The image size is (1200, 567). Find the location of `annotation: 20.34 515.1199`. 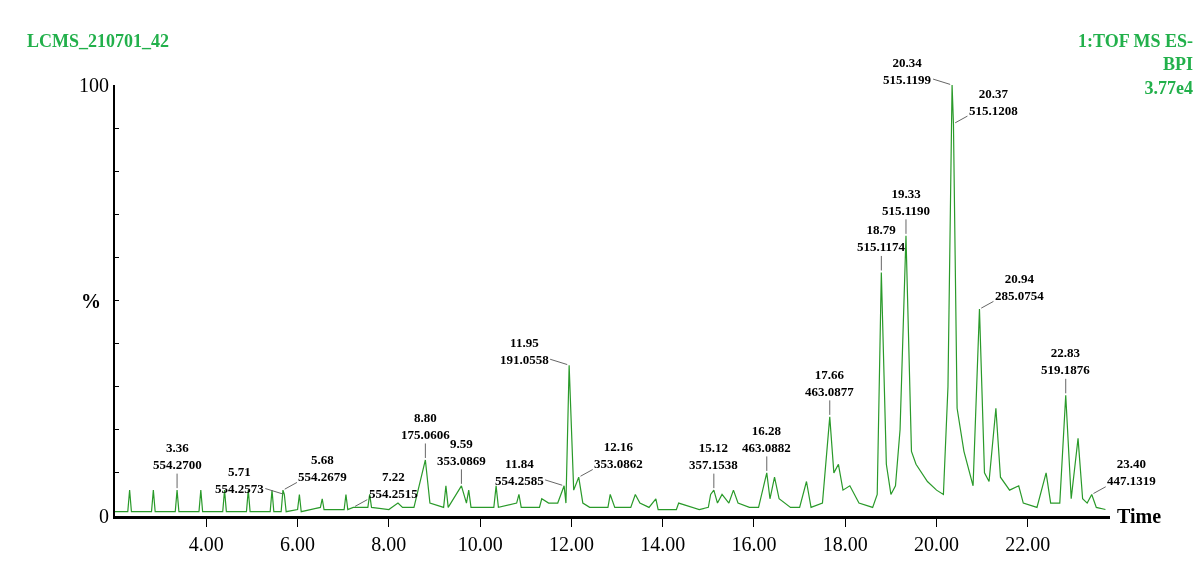

annotation: 20.34 515.1199 is located at coordinates (907, 71).